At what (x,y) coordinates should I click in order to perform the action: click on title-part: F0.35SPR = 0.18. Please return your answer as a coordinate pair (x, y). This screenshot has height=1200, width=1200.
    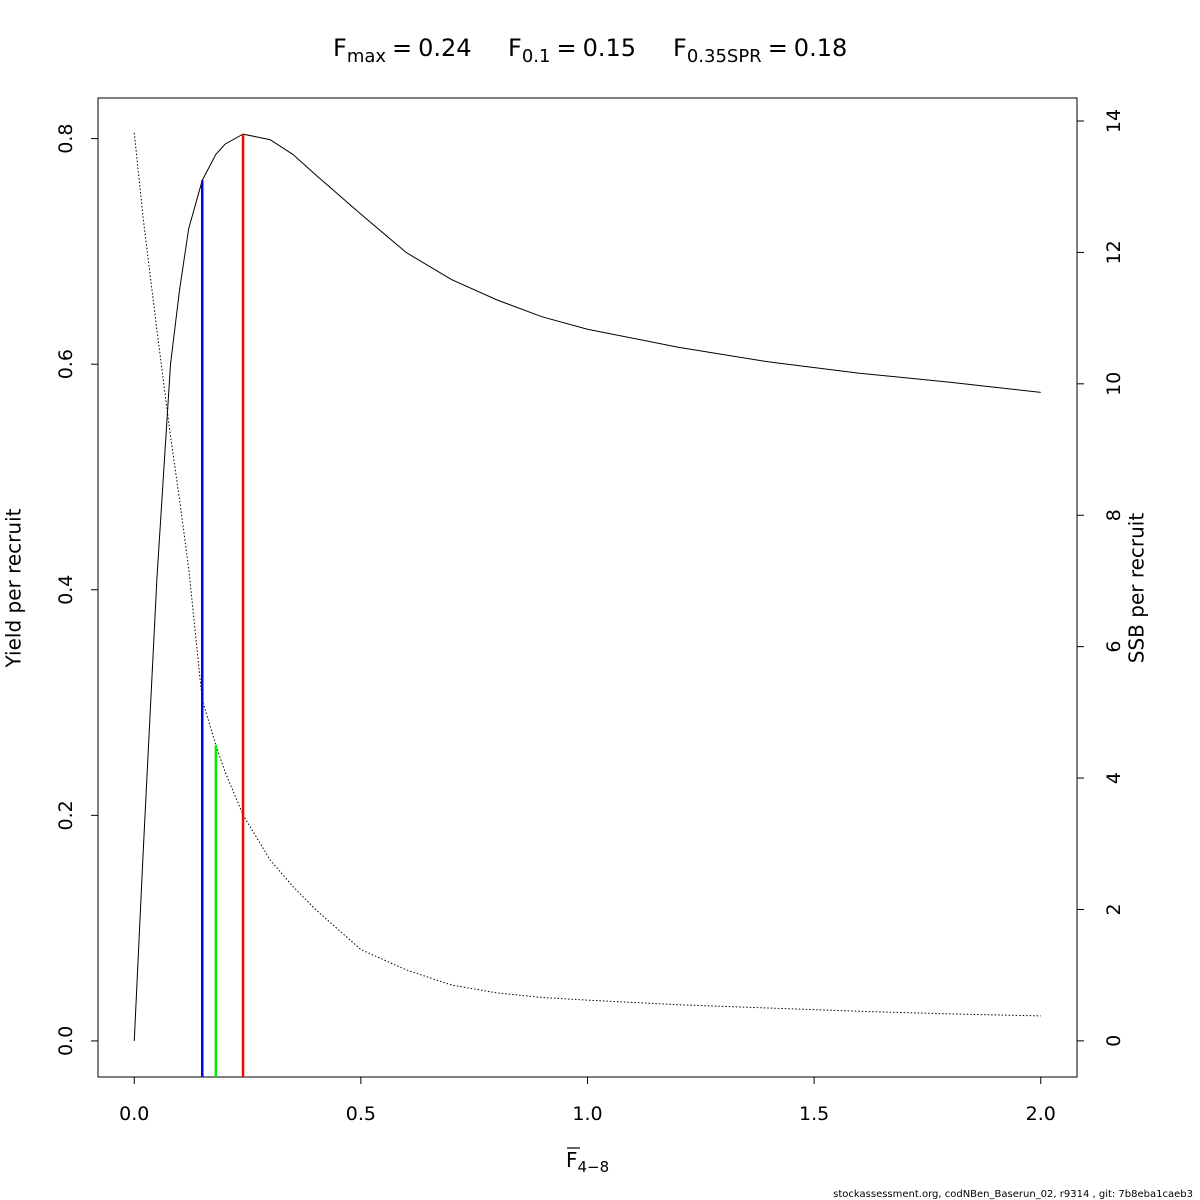
    Looking at the image, I should click on (760, 50).